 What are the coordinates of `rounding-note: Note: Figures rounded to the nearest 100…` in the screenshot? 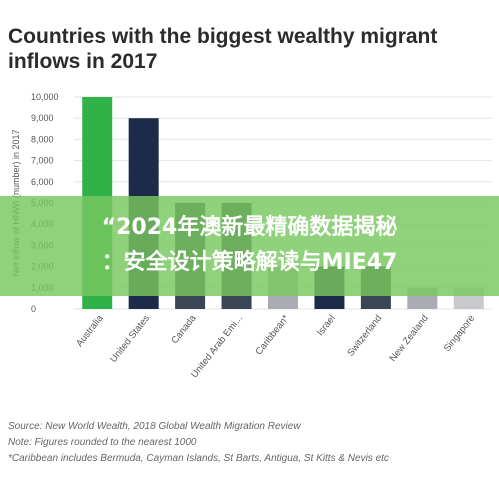 It's located at (102, 442).